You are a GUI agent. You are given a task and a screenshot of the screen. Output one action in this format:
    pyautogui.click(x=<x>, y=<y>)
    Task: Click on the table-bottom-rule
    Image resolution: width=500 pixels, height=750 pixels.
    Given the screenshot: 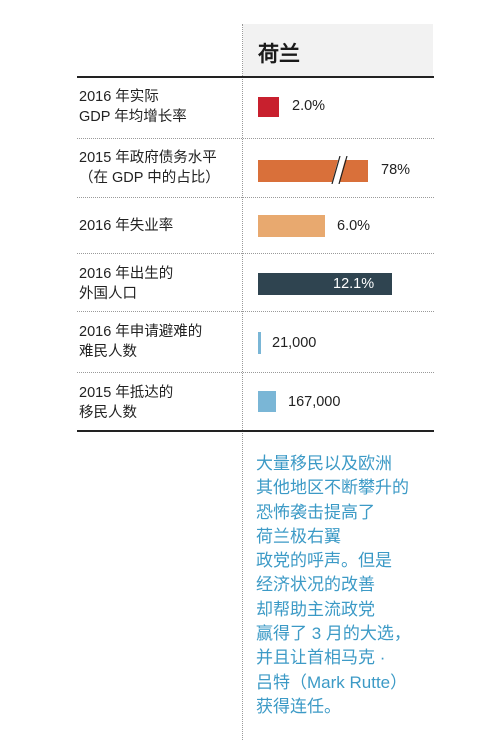 What is the action you would take?
    pyautogui.click(x=255, y=431)
    